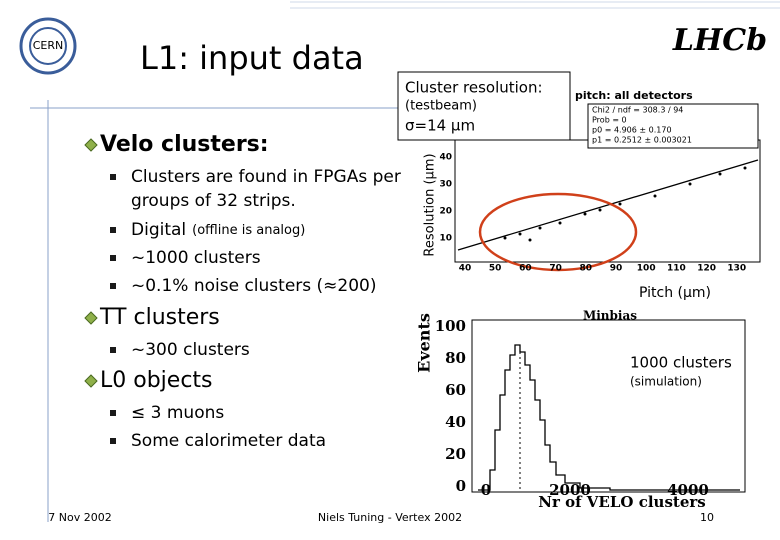 This screenshot has width=780, height=540. What do you see at coordinates (495, 269) in the screenshot?
I see `x-tick-label: 50` at bounding box center [495, 269].